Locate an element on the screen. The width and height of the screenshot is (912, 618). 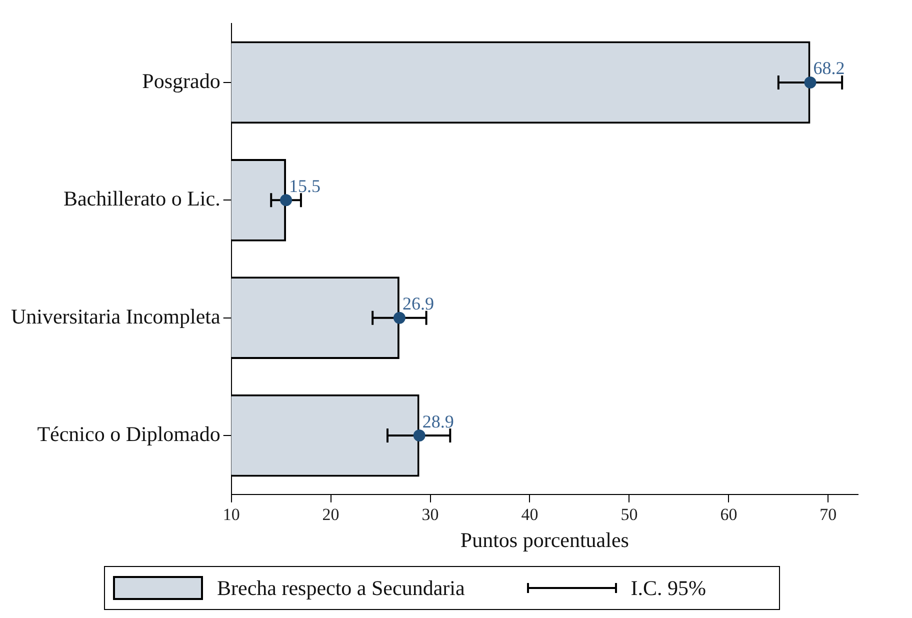
x-tick-label: 60 is located at coordinates (729, 514).